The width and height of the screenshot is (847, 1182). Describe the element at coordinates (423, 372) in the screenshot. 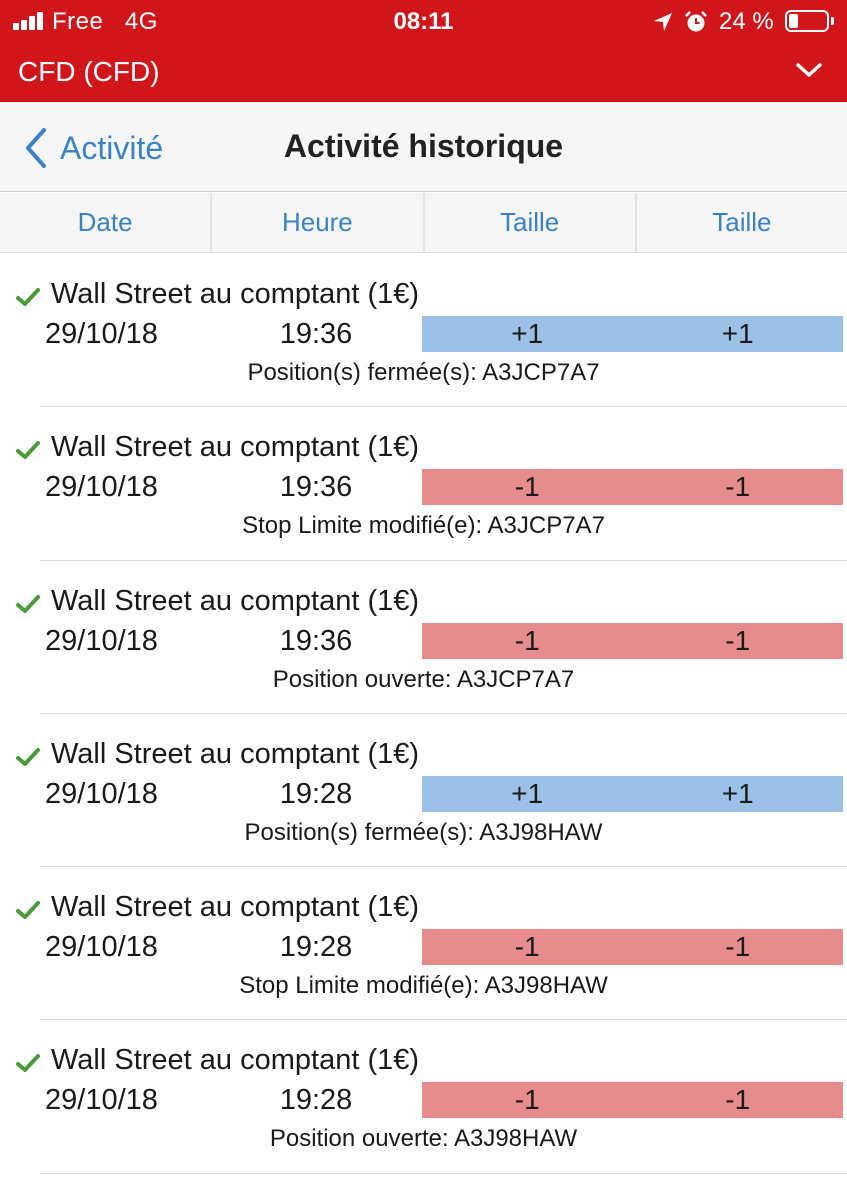

I see `activity-description: Position(s) fermée(s): A3JCP7A7` at that location.